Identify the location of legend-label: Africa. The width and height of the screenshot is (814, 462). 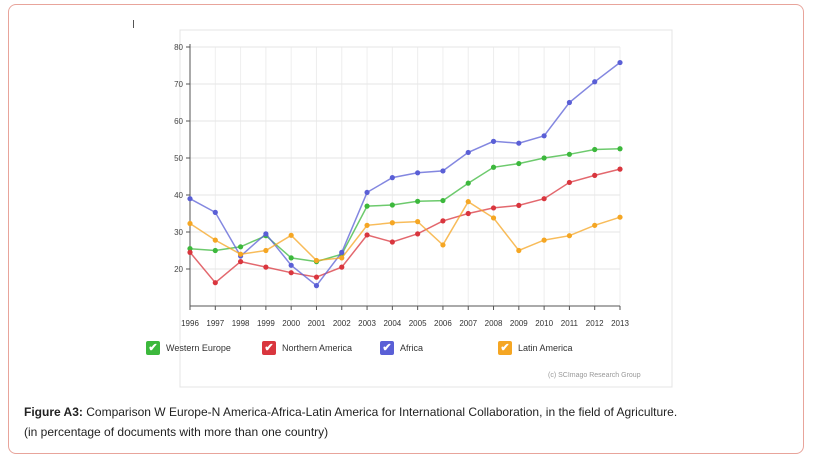
(412, 348).